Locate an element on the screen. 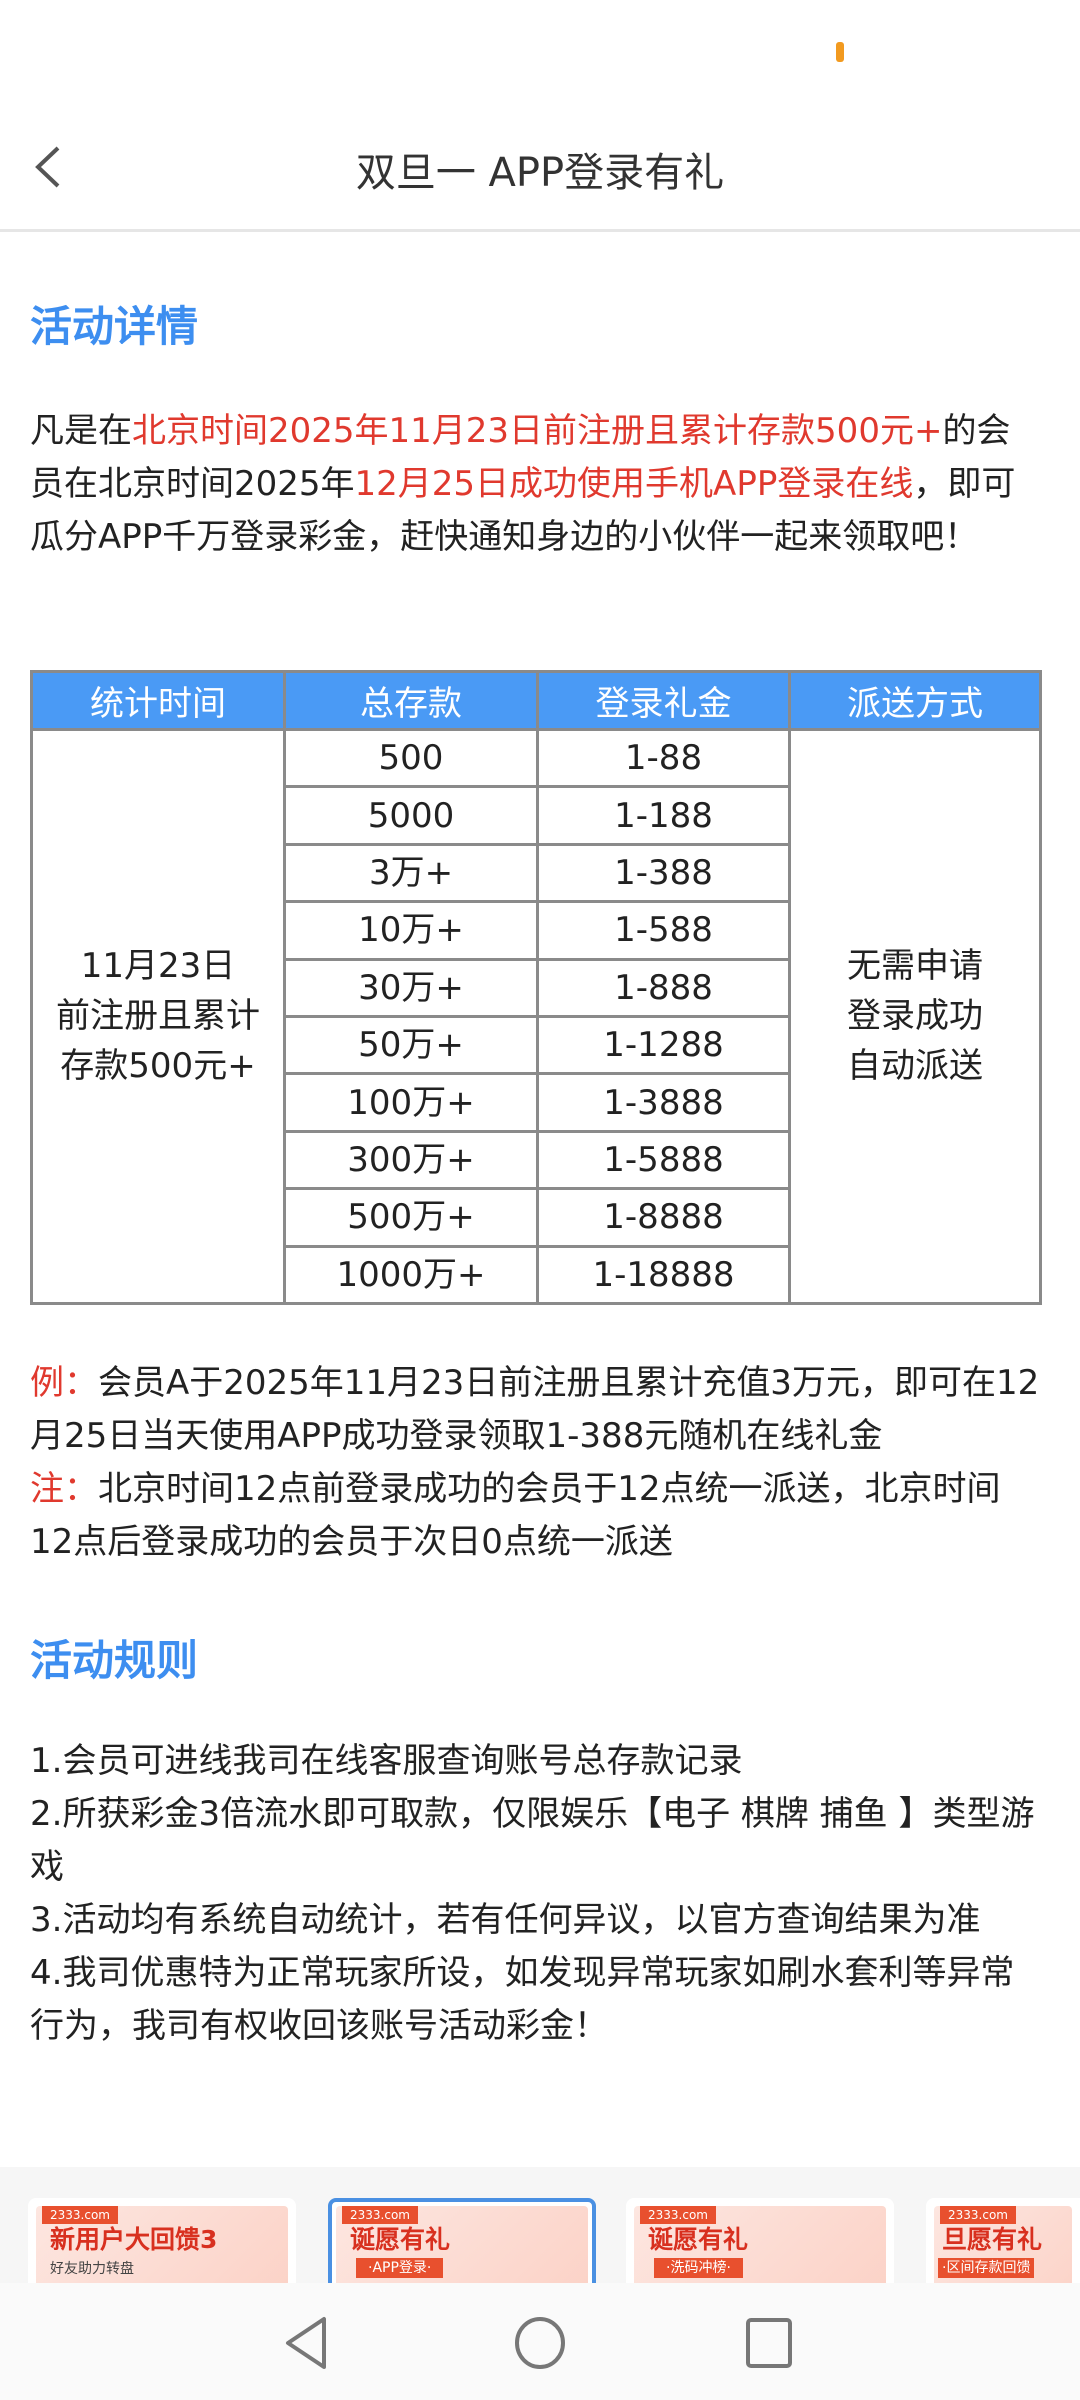 Image resolution: width=1080 pixels, height=2400 pixels. intro-part: ，即可瓜分APP千万登录彩金，赶快通知身边的小伙伴一起来领取吧！ is located at coordinates (523, 510).